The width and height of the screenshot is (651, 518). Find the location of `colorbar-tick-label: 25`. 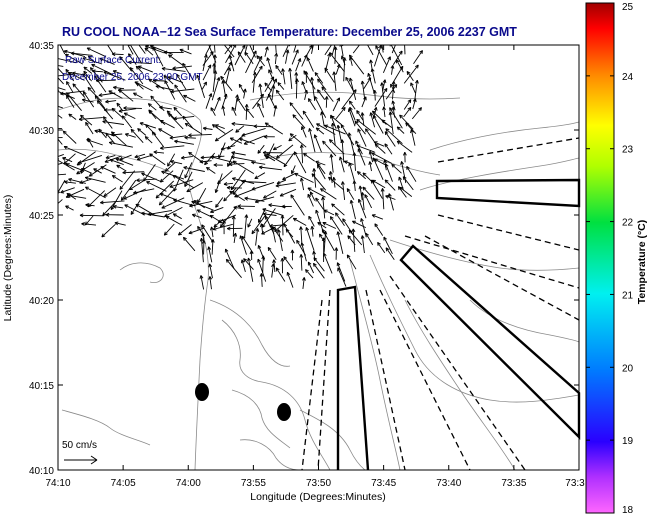

colorbar-tick-label: 25 is located at coordinates (628, 7).